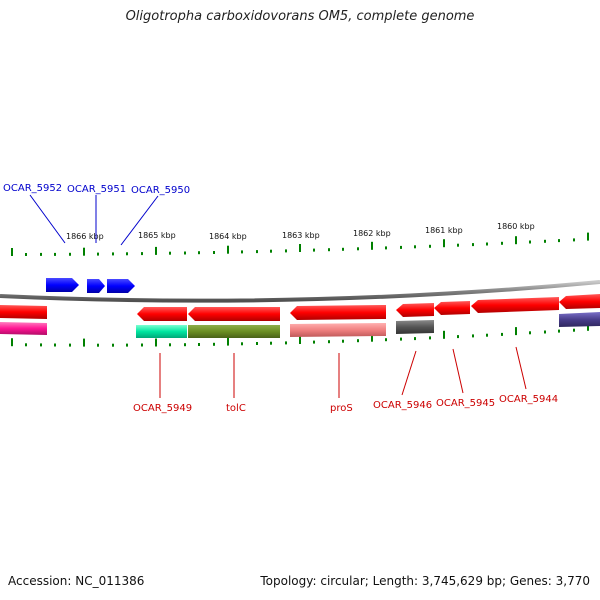 This screenshot has height=600, width=600. What do you see at coordinates (301, 235) in the screenshot?
I see `scale-label-1863: 1863 kbp` at bounding box center [301, 235].